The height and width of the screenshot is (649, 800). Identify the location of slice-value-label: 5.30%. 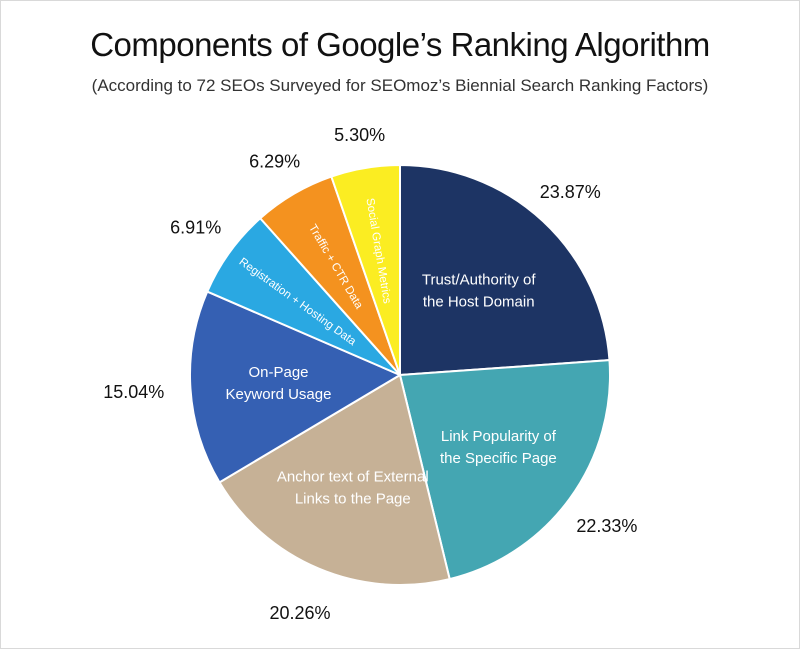
(359, 135).